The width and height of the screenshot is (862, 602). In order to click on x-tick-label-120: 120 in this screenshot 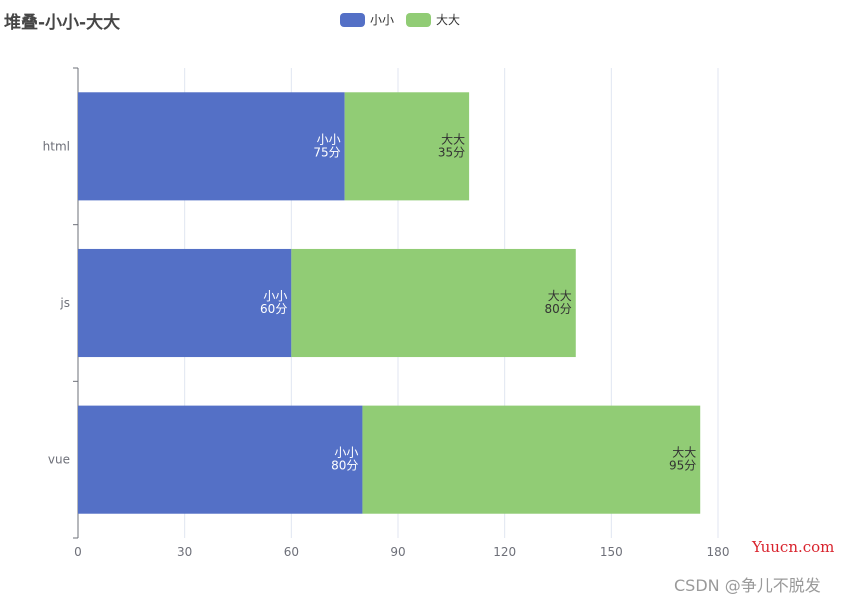, I will do `click(504, 552)`.